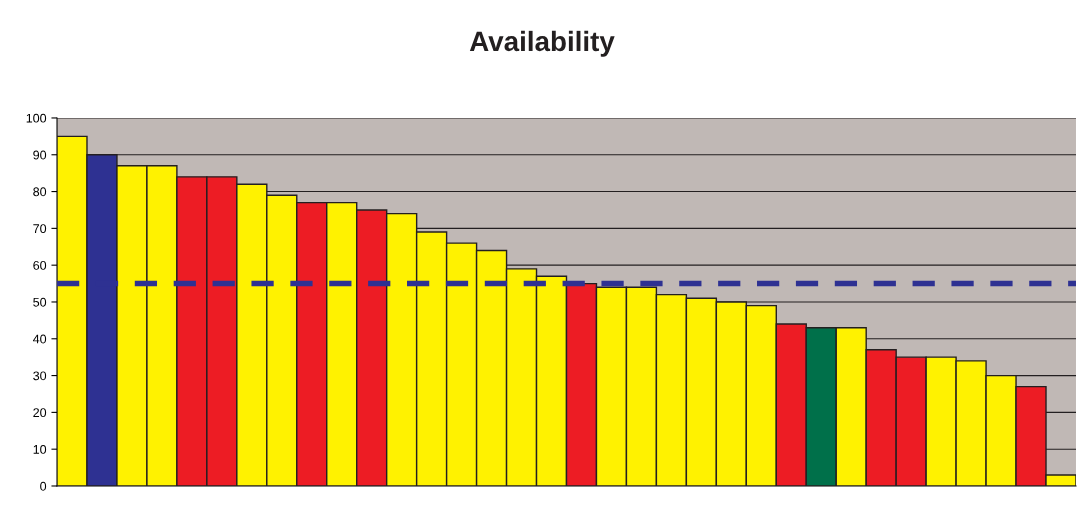 The width and height of the screenshot is (1084, 514). What do you see at coordinates (43, 486) in the screenshot?
I see `y-tick-label: 0` at bounding box center [43, 486].